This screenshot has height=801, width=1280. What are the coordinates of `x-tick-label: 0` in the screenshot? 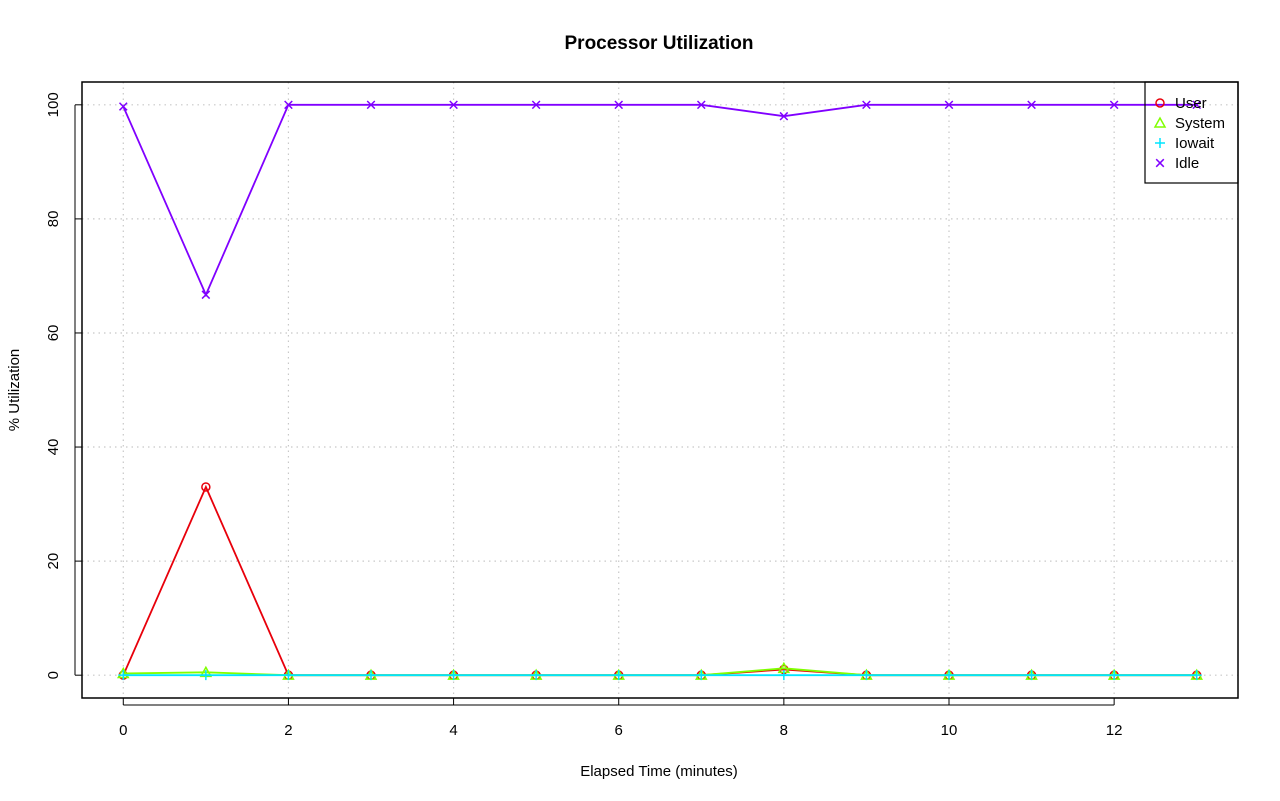 It's located at (123, 730).